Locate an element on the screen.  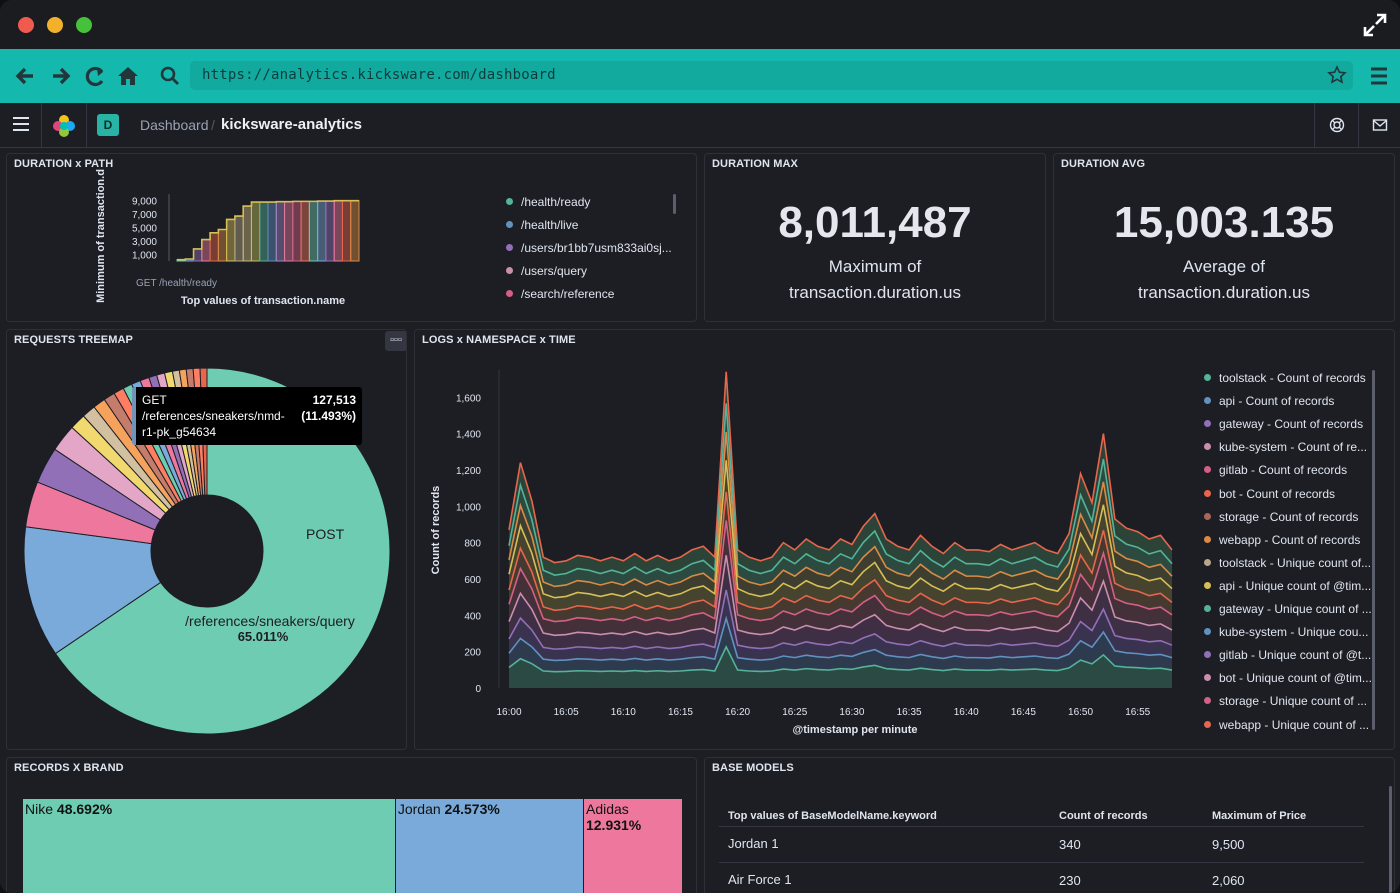
brand-cell: Nike 48.692% is located at coordinates (209, 846).